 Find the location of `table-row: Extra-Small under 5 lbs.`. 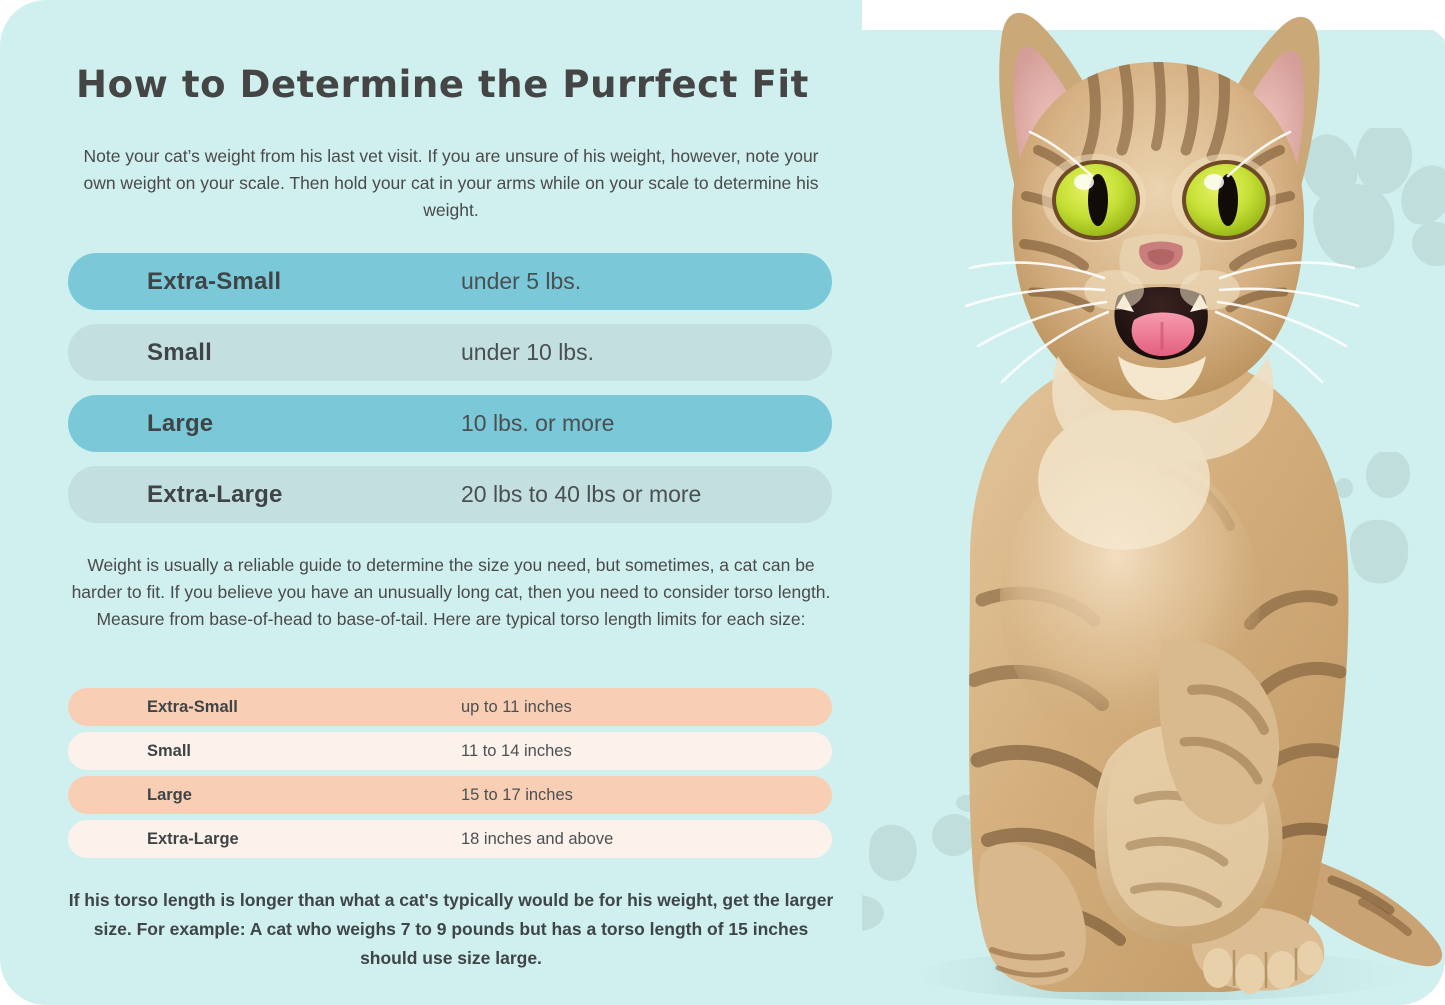

table-row: Extra-Small under 5 lbs. is located at coordinates (450, 281).